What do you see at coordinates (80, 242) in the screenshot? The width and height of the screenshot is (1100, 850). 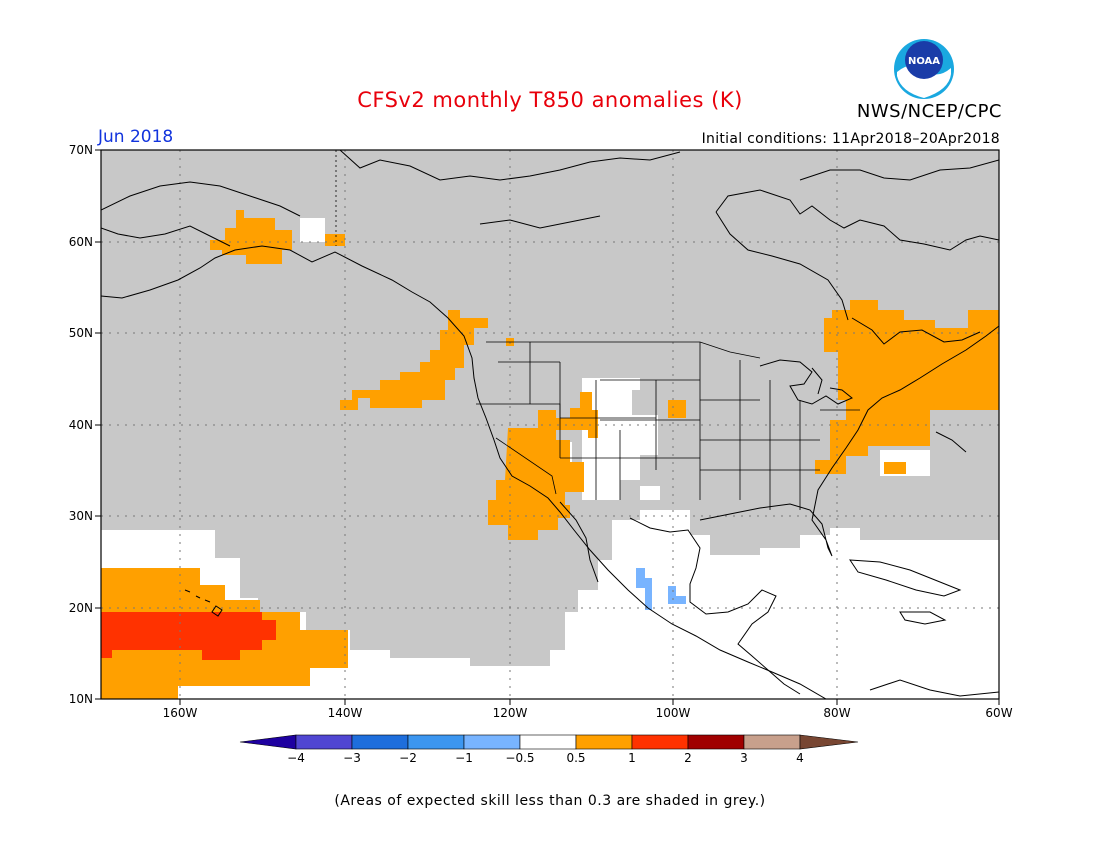 I see `lat-label: 60N` at bounding box center [80, 242].